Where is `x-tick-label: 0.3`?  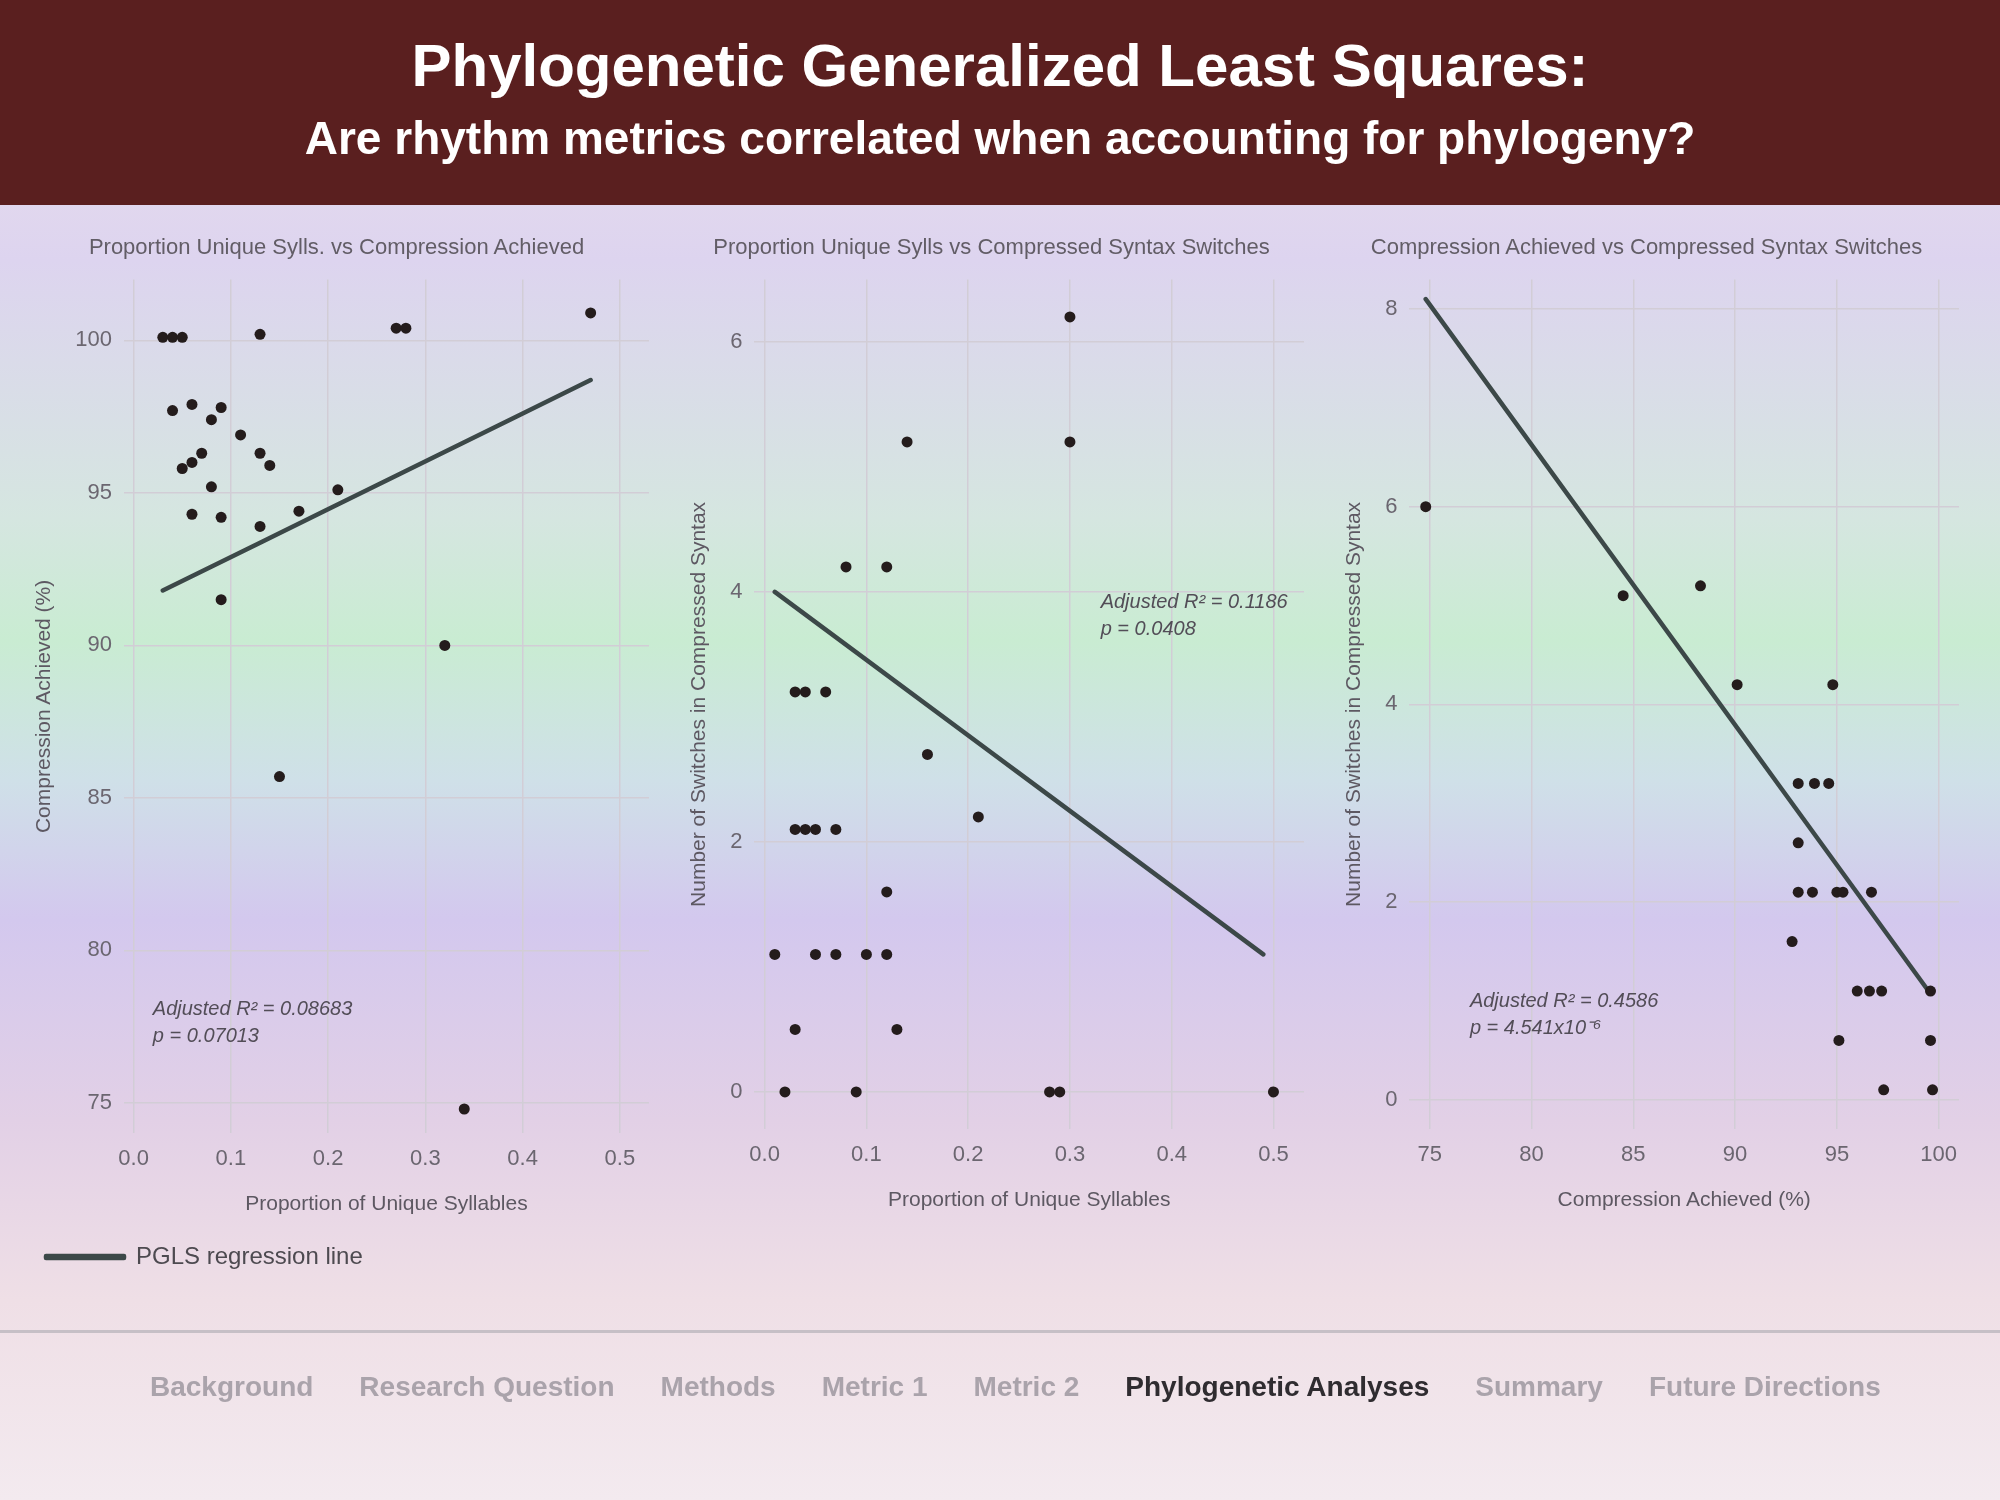 x-tick-label: 0.3 is located at coordinates (1070, 1153).